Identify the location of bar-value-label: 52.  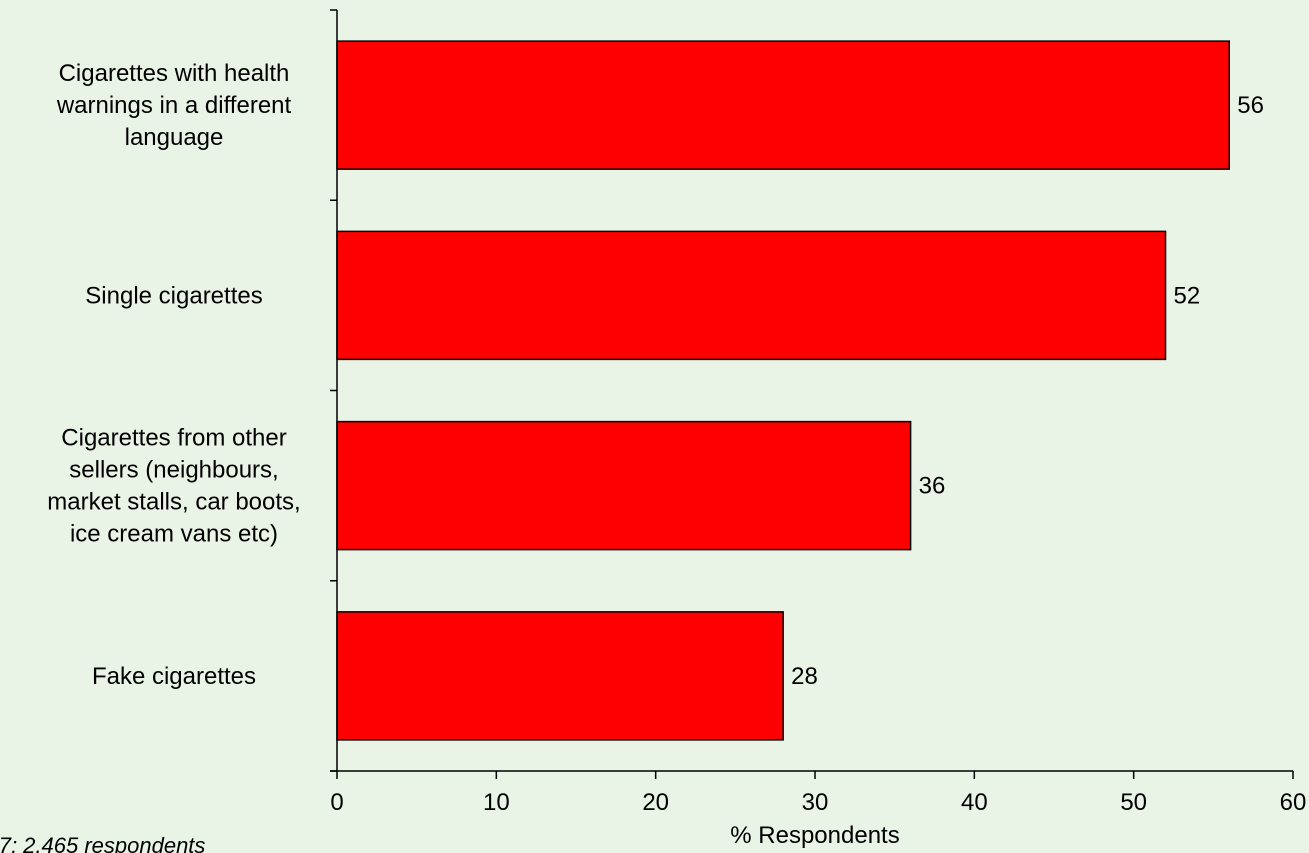
(1187, 295).